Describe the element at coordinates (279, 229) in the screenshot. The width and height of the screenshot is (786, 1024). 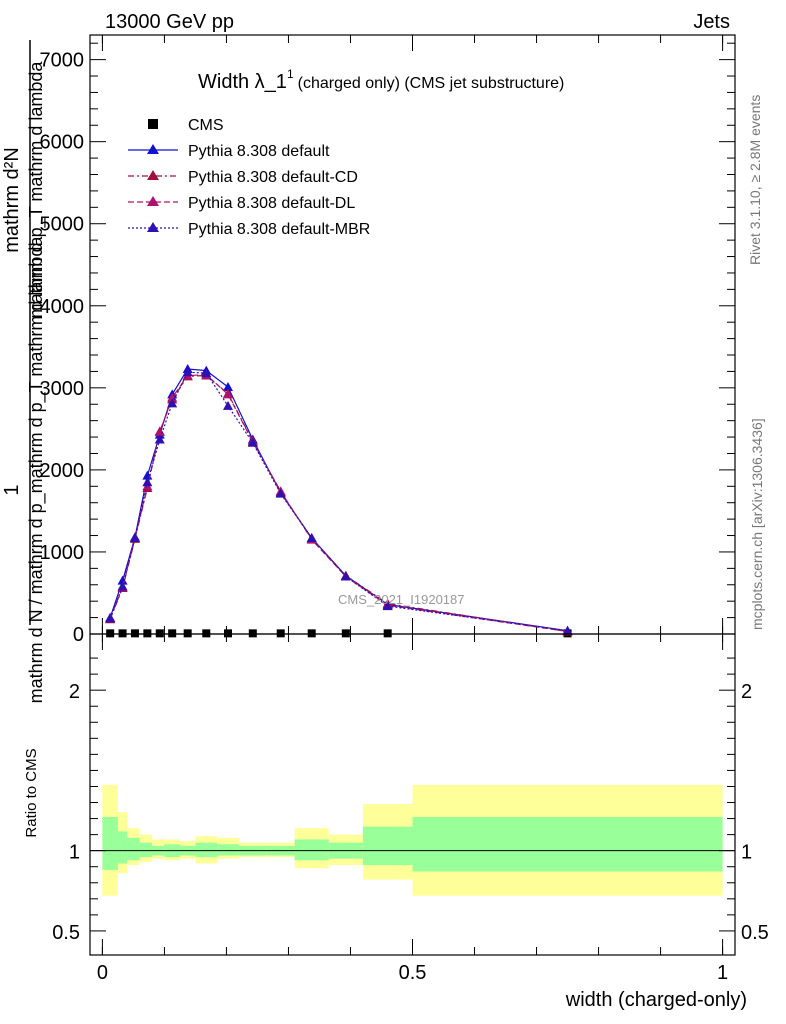
I see `legend-label: Pythia 8.308 default-MBR` at that location.